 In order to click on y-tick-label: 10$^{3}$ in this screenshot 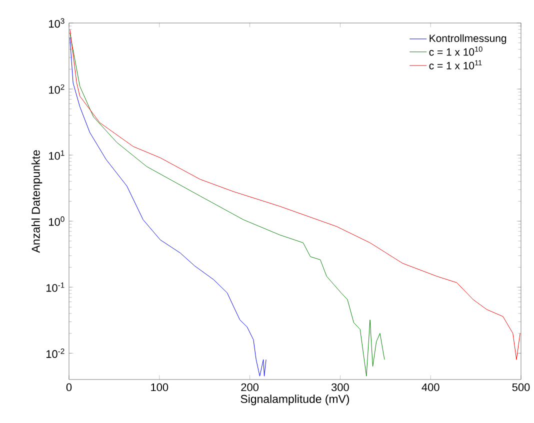, I will do `click(56, 23)`.